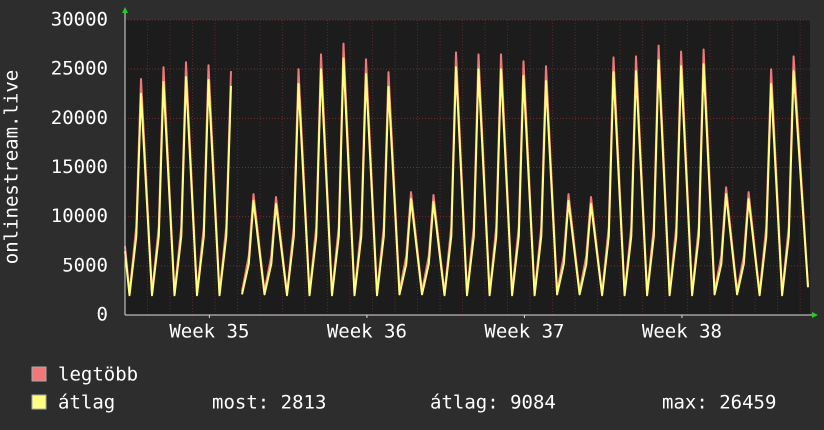 Image resolution: width=824 pixels, height=430 pixels. Describe the element at coordinates (79, 216) in the screenshot. I see `y-tick-label: 10000` at that location.